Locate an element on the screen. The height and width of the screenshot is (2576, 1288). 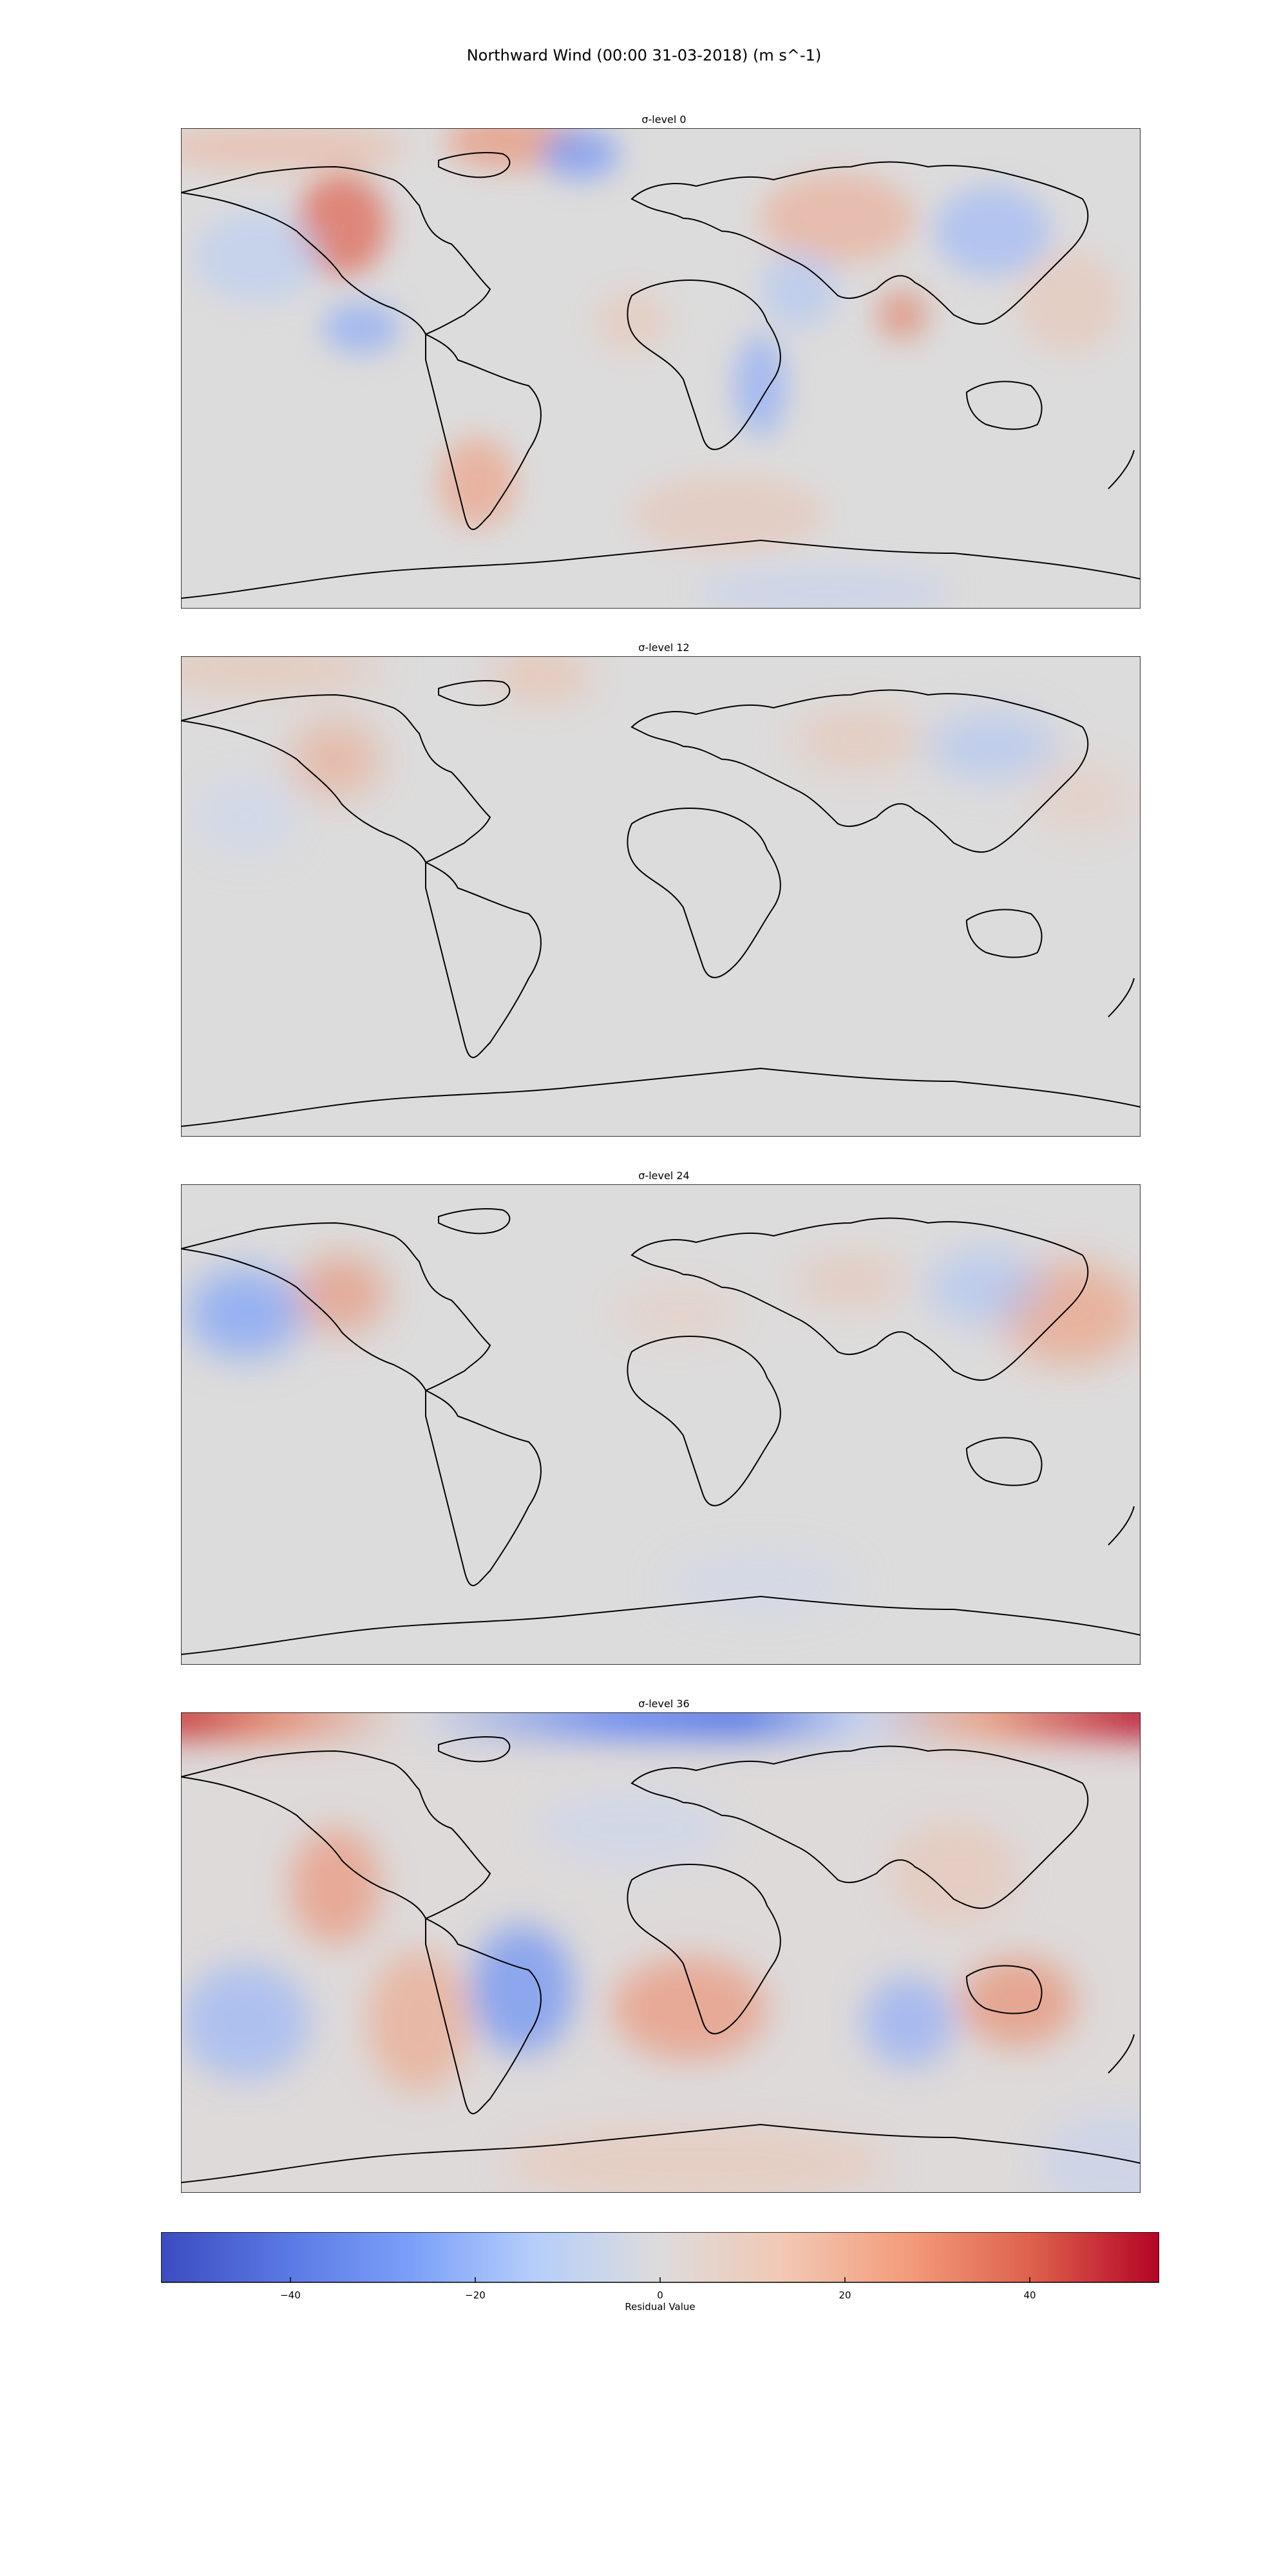
panel-title-level-24: σ-level 24 is located at coordinates (664, 1176).